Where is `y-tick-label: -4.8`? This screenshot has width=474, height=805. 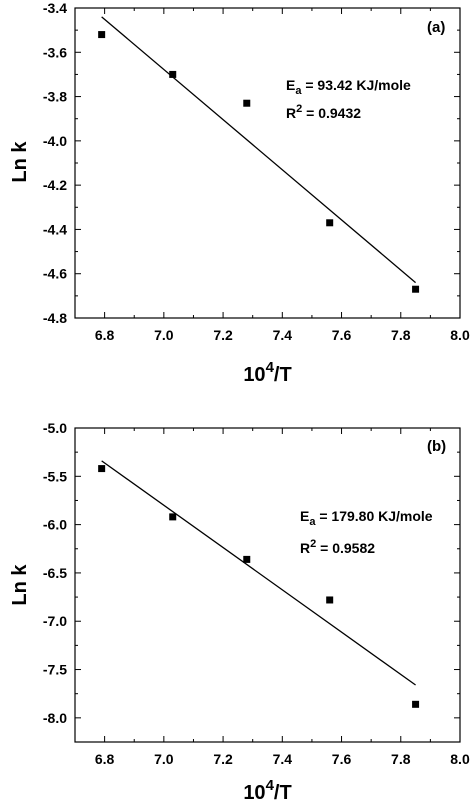 y-tick-label: -4.8 is located at coordinates (55, 318).